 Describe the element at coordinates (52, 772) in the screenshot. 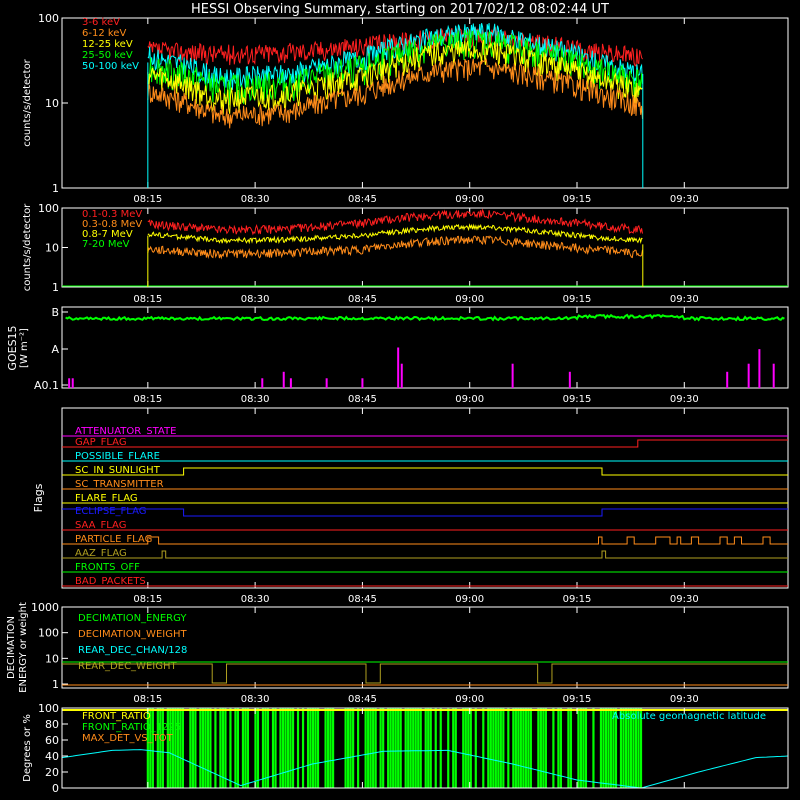

I see `y-tick-label: 20` at that location.